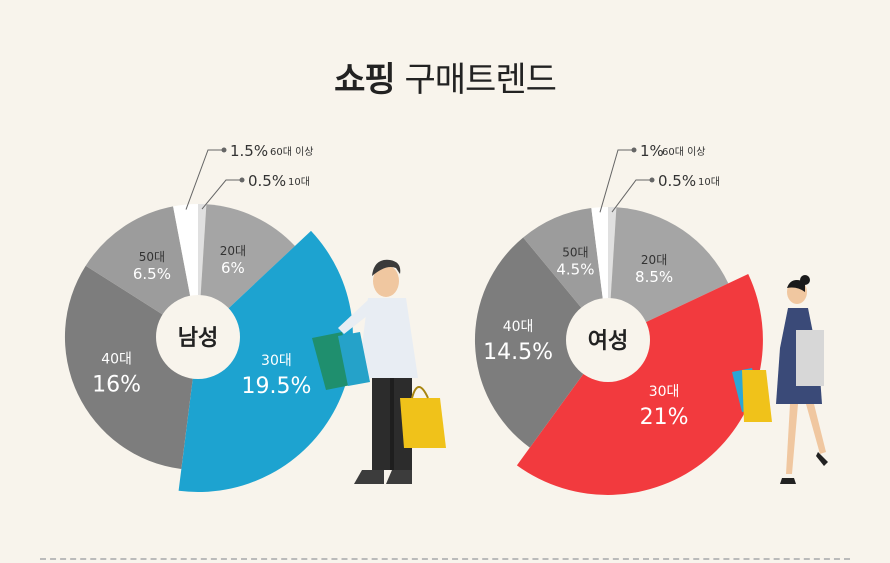 The width and height of the screenshot is (890, 563). I want to click on slice-value-label: 14.5%, so click(518, 352).